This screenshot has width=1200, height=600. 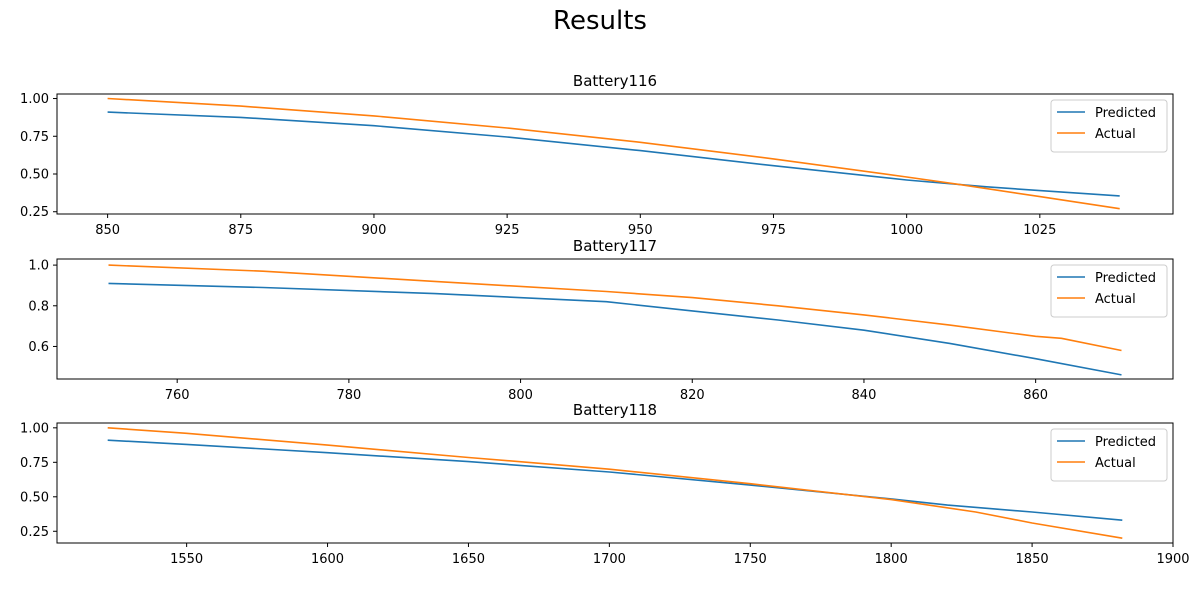 What do you see at coordinates (773, 230) in the screenshot?
I see `x-tick-label: 975` at bounding box center [773, 230].